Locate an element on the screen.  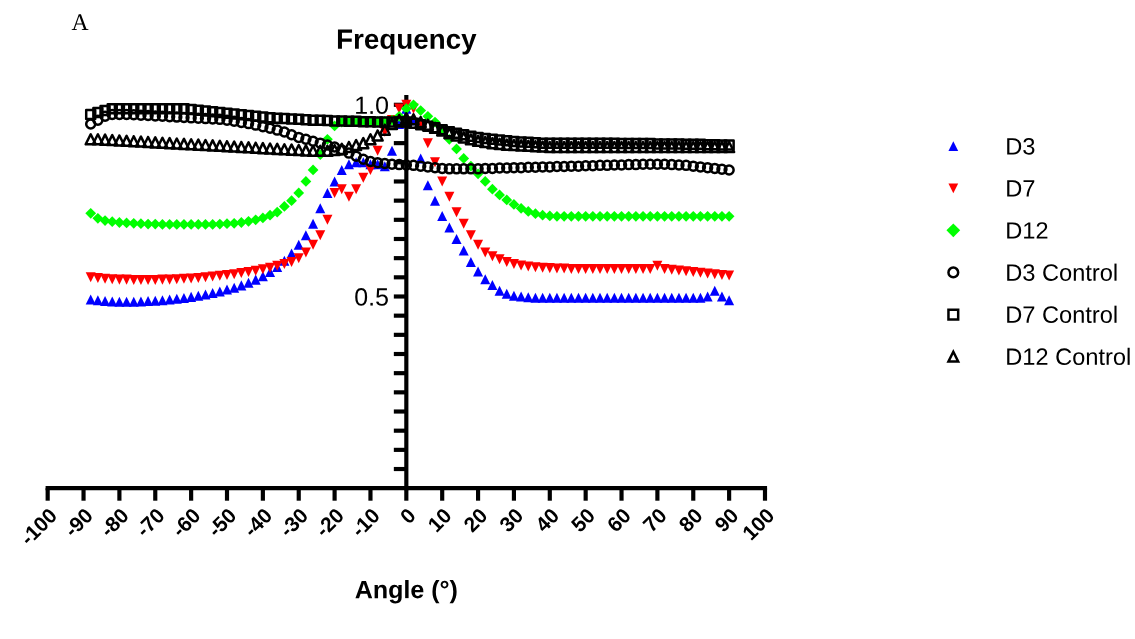
x-tick-label: -80 is located at coordinates (114, 522).